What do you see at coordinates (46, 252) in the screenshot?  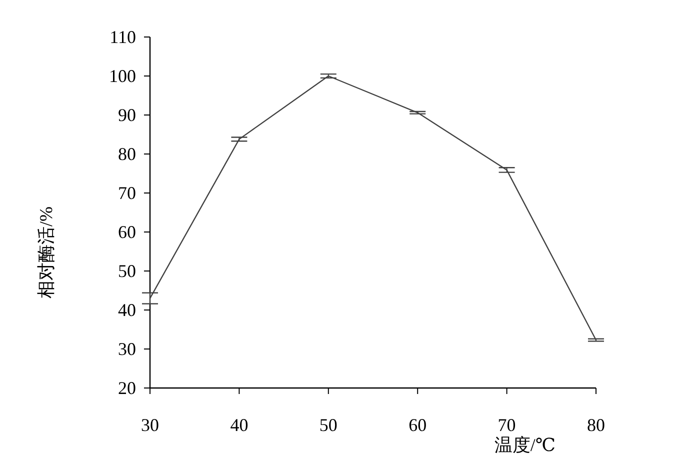 I see `y-axis-title: 相对酶活/%` at bounding box center [46, 252].